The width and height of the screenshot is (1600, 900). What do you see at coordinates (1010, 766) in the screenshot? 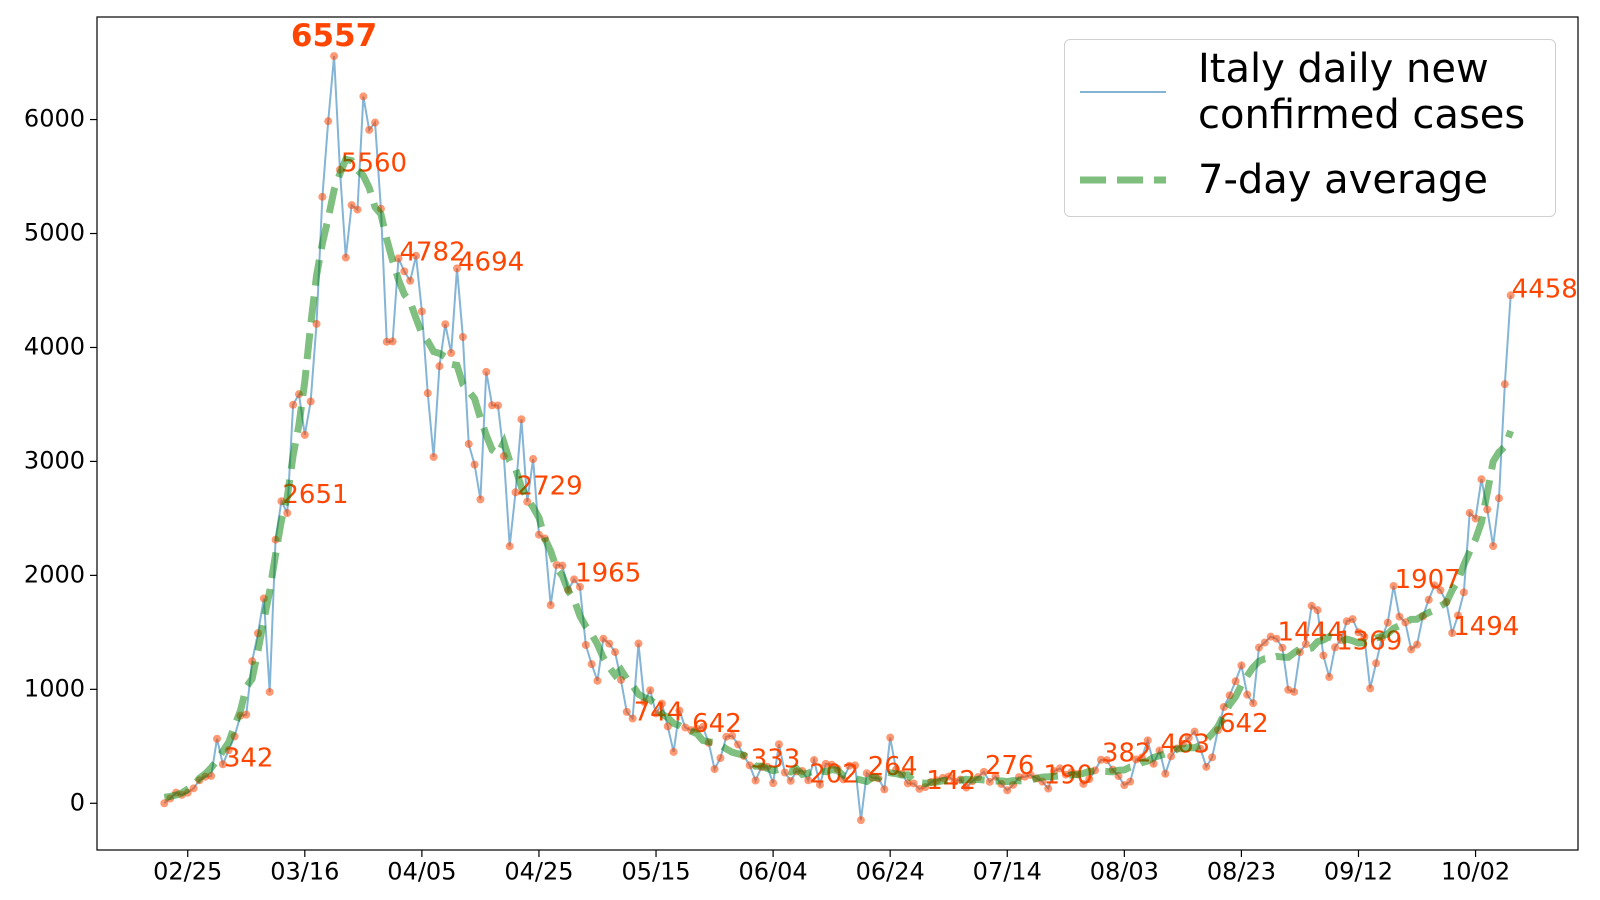
I see `value-label: 276` at bounding box center [1010, 766].